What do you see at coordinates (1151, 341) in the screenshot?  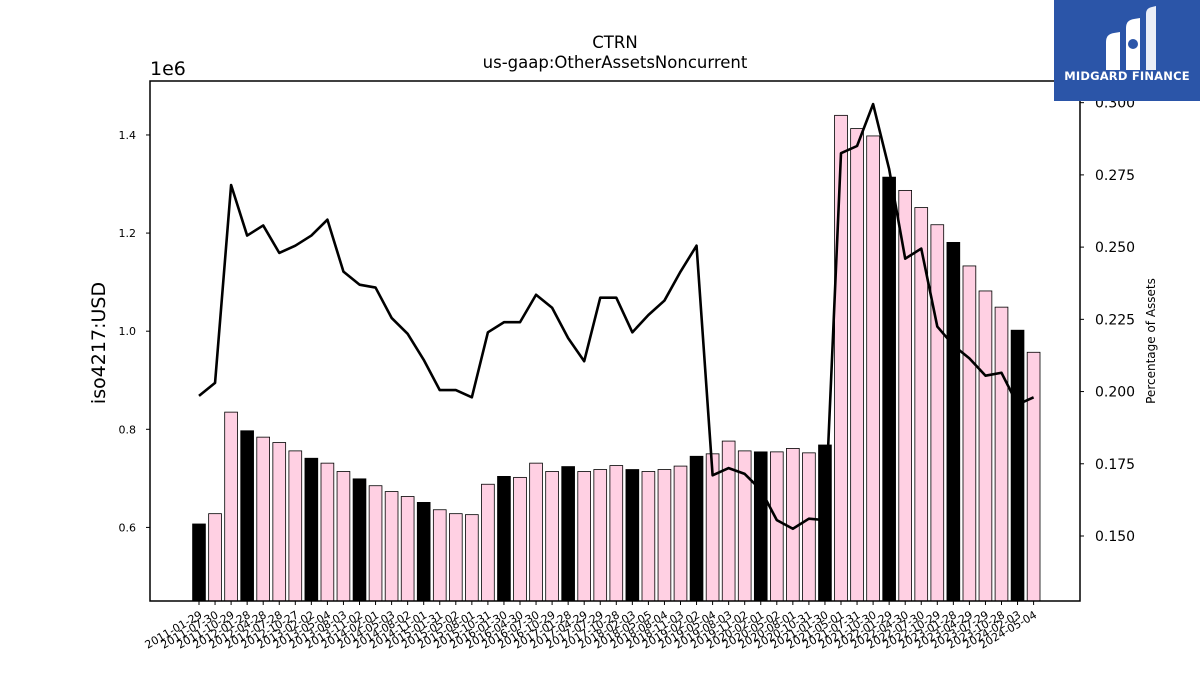 I see `y2-axis-label: Percentage of Assets` at bounding box center [1151, 341].